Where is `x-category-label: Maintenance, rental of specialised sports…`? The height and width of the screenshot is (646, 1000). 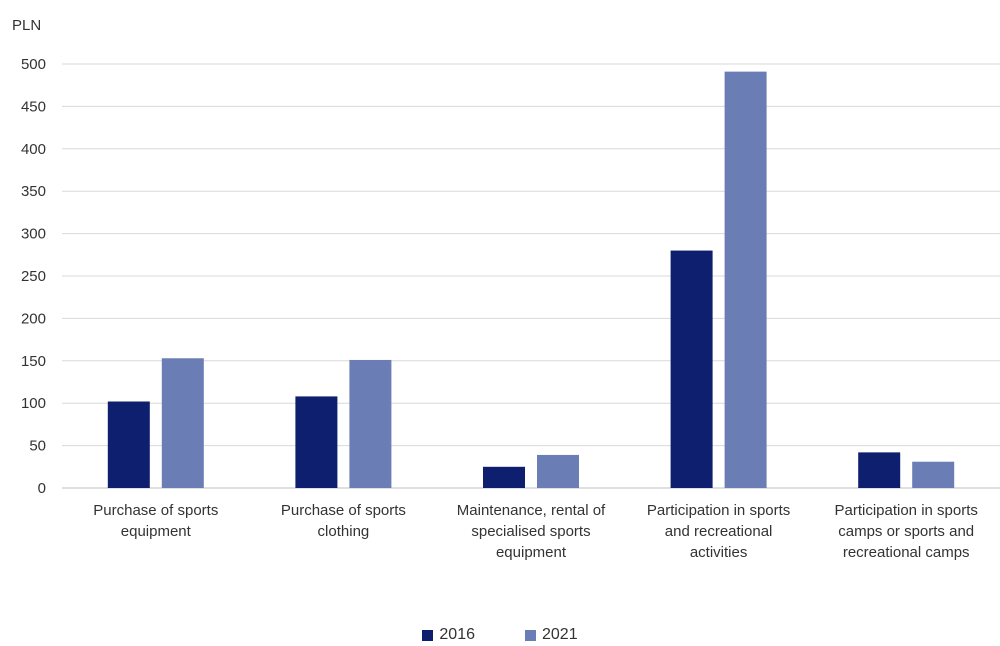
x-category-label: Maintenance, rental of specialised sports… is located at coordinates (531, 531).